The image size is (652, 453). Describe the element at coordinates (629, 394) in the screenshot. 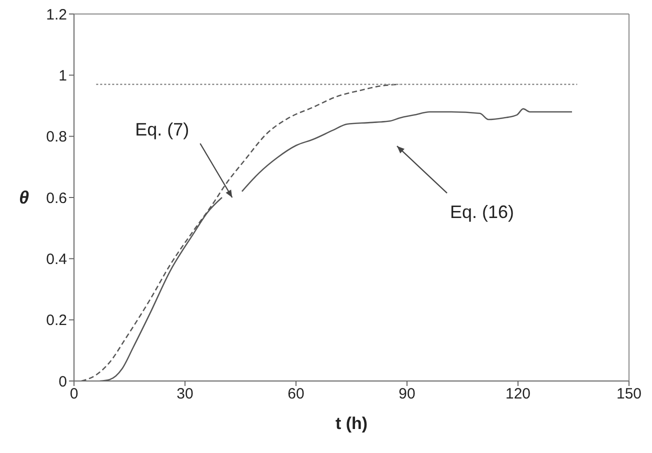

I see `x-tick-label: 150` at that location.